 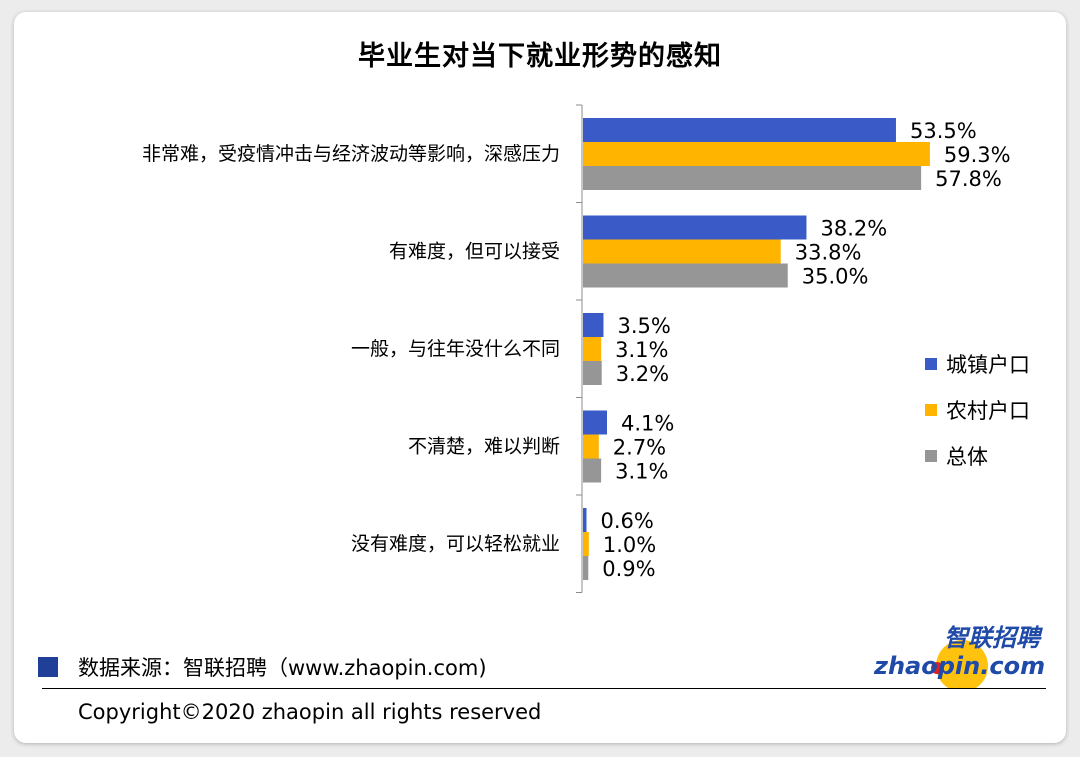 I want to click on legend-item: 城镇户口, so click(x=977, y=364).